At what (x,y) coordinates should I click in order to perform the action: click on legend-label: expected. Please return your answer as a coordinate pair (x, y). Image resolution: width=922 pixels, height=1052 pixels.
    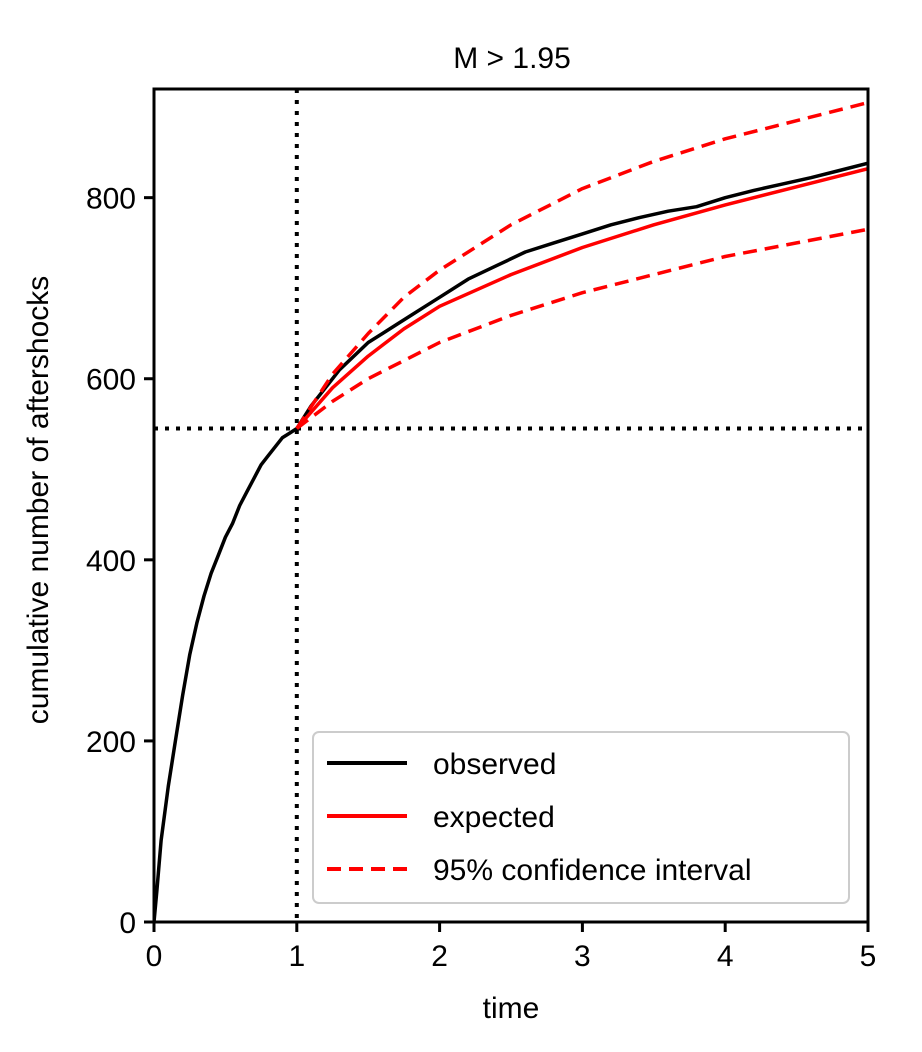
    Looking at the image, I should click on (494, 817).